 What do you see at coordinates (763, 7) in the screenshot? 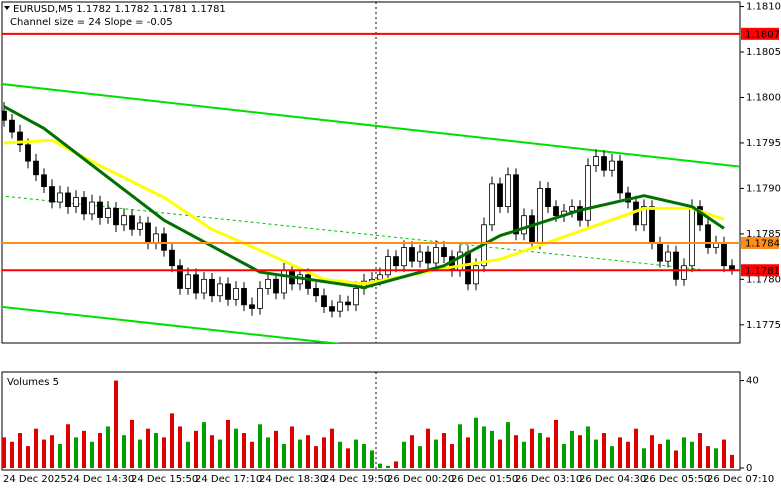
I see `y-tick-label: 1.1810` at bounding box center [763, 7].